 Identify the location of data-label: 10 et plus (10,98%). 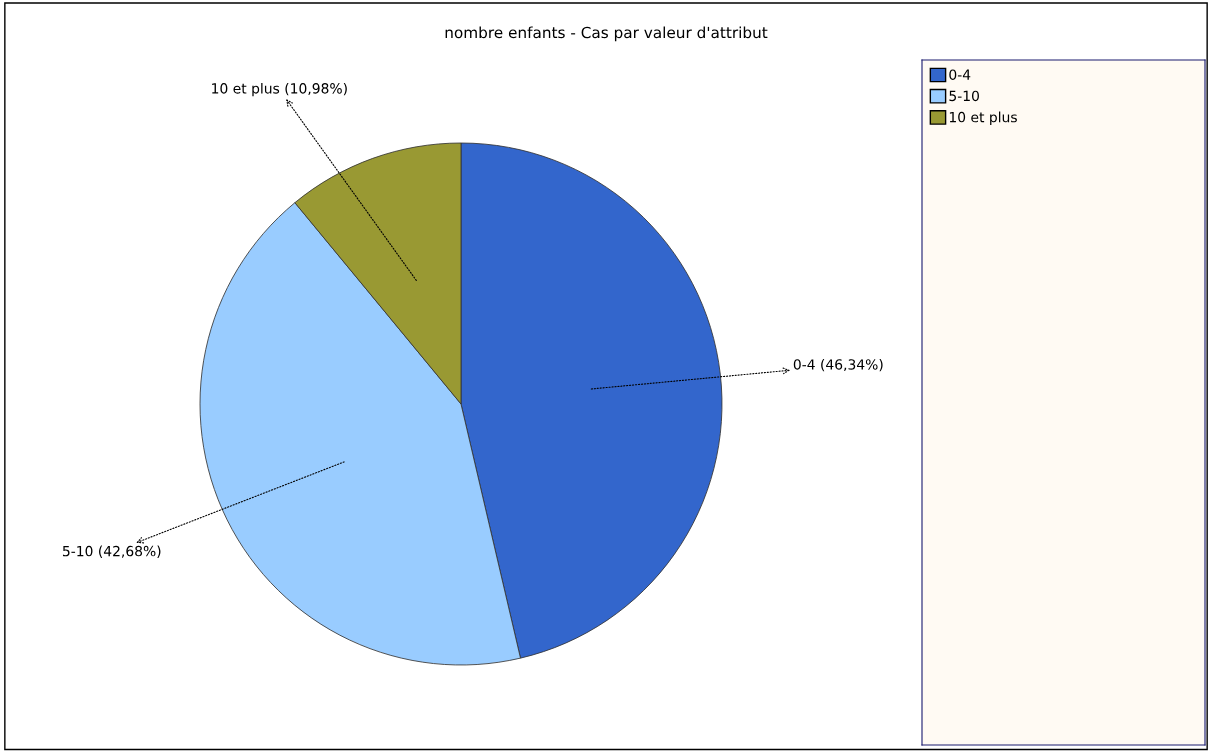
(279, 89).